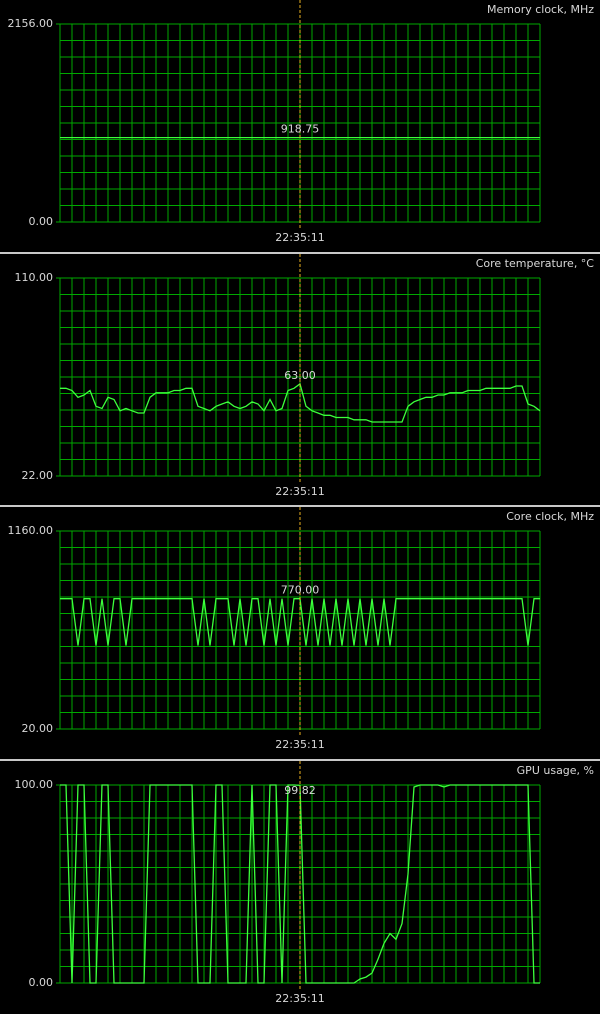 The height and width of the screenshot is (1014, 600). Describe the element at coordinates (300, 590) in the screenshot. I see `cursor-value: 770.00` at that location.